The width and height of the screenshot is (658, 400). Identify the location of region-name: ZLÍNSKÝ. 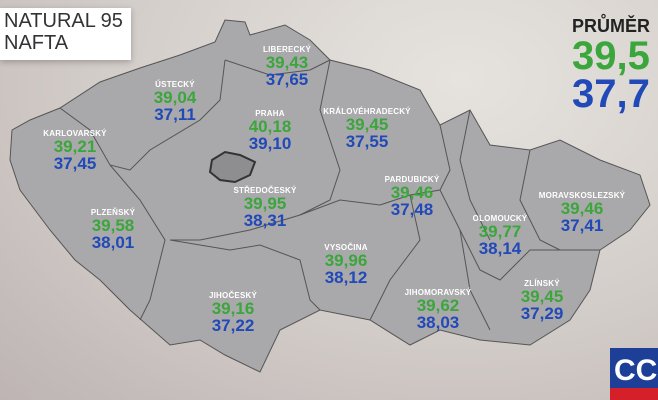
(542, 283).